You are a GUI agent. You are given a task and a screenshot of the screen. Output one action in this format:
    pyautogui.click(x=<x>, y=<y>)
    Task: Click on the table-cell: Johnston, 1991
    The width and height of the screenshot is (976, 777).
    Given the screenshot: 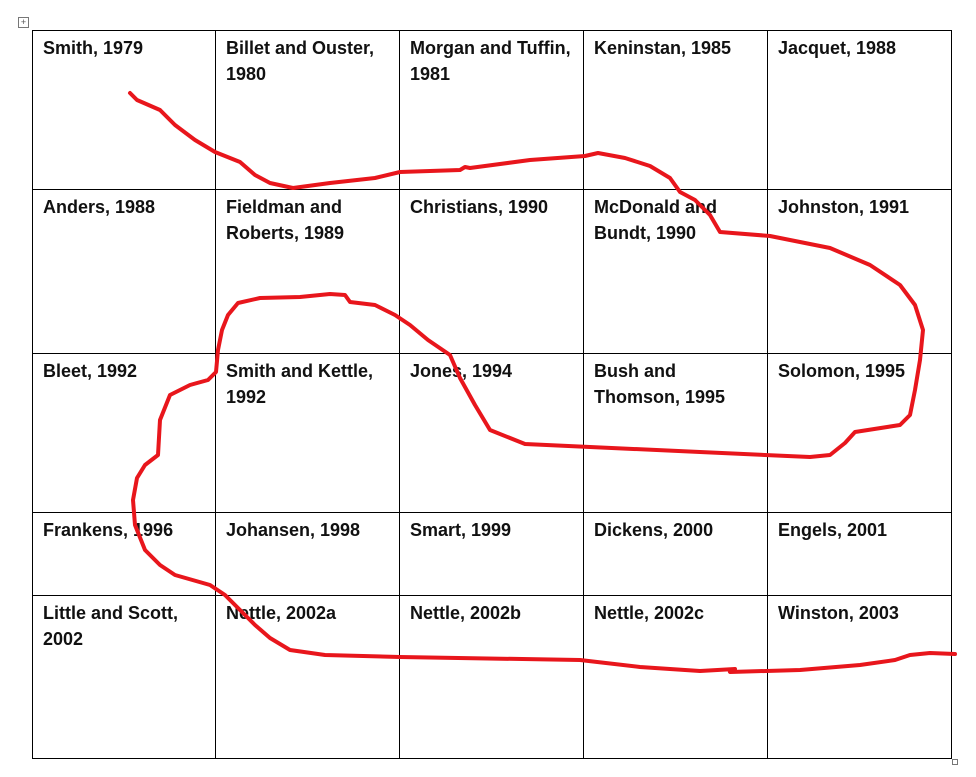 What is the action you would take?
    pyautogui.click(x=859, y=271)
    